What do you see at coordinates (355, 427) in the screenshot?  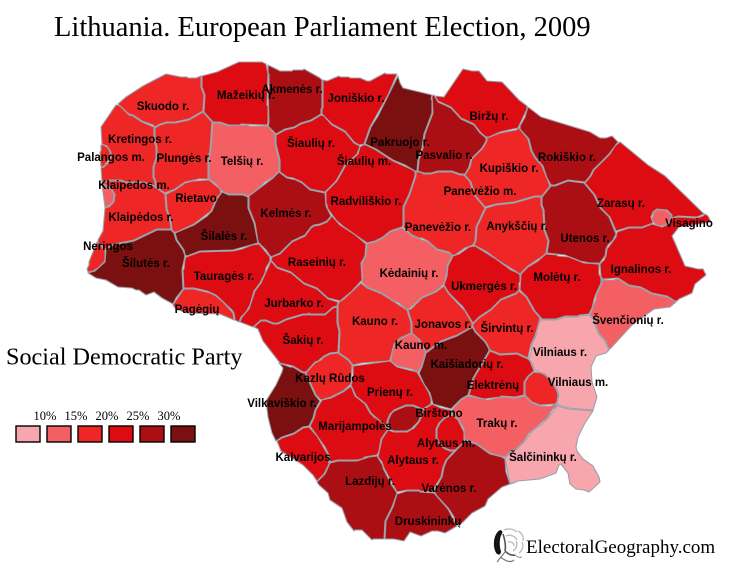 I see `svg-text: Marijampolės` at bounding box center [355, 427].